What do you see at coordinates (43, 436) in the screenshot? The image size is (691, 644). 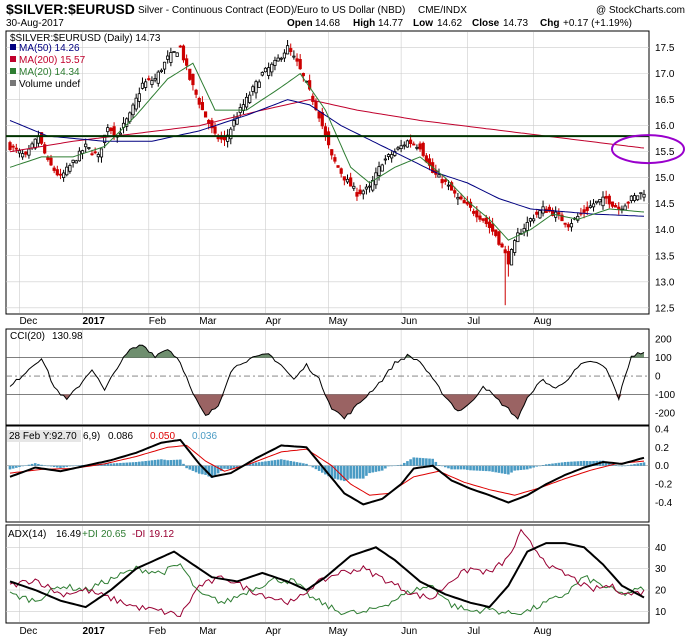 I see `macd-tooltip: 28 Feb Y:92.70` at bounding box center [43, 436].